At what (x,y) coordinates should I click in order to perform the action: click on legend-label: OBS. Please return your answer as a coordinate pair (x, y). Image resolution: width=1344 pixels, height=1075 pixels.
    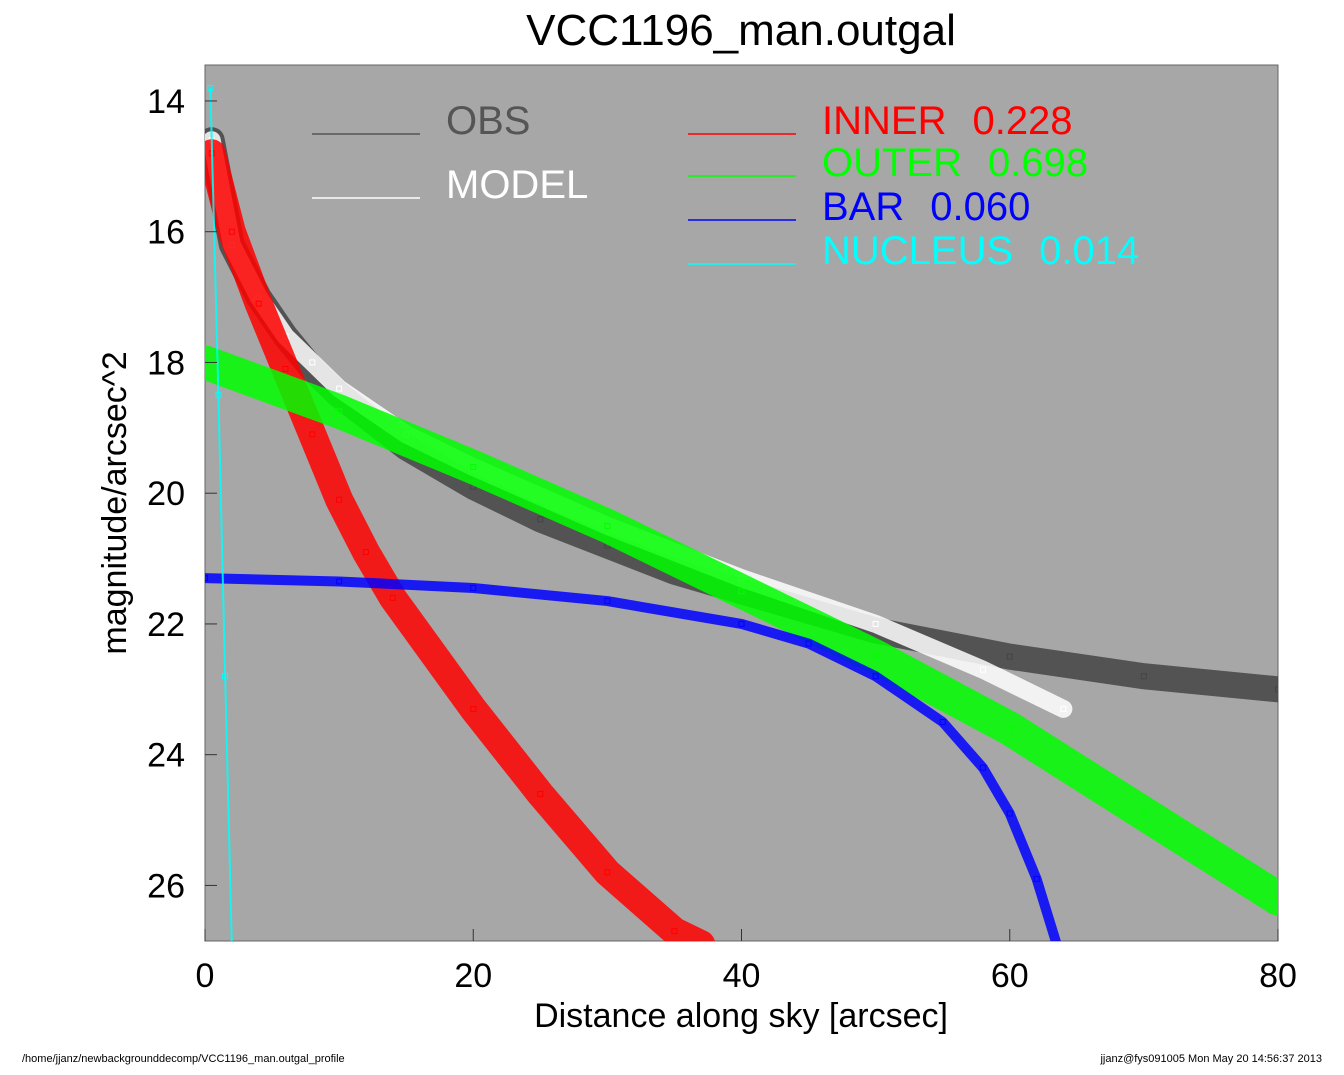
    Looking at the image, I should click on (488, 121).